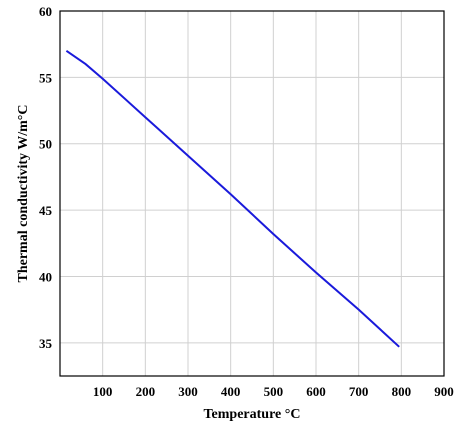  I want to click on y-tick-label: 35, so click(46, 343).